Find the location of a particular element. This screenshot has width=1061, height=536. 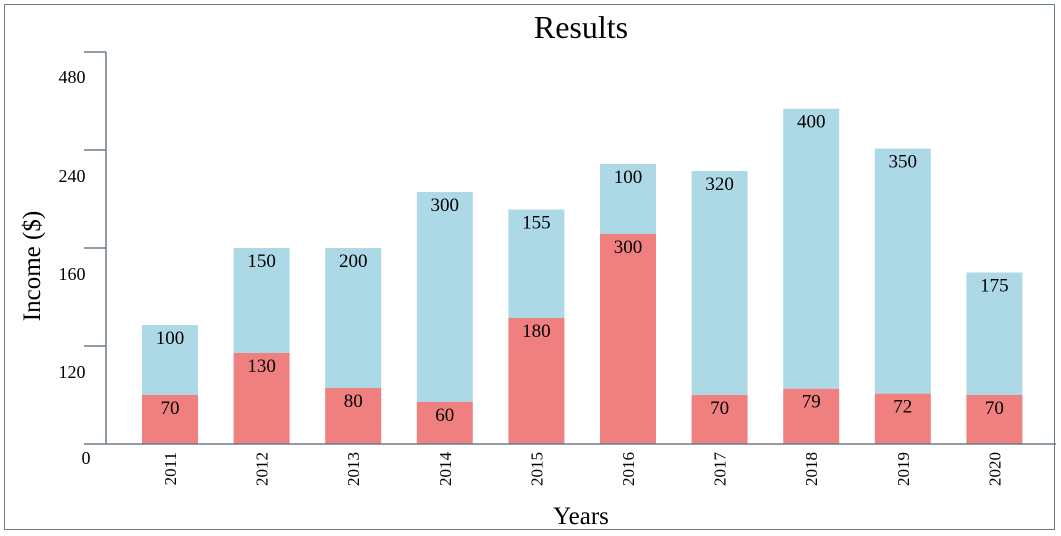

y-tick-label-160: 160 is located at coordinates (72, 274).